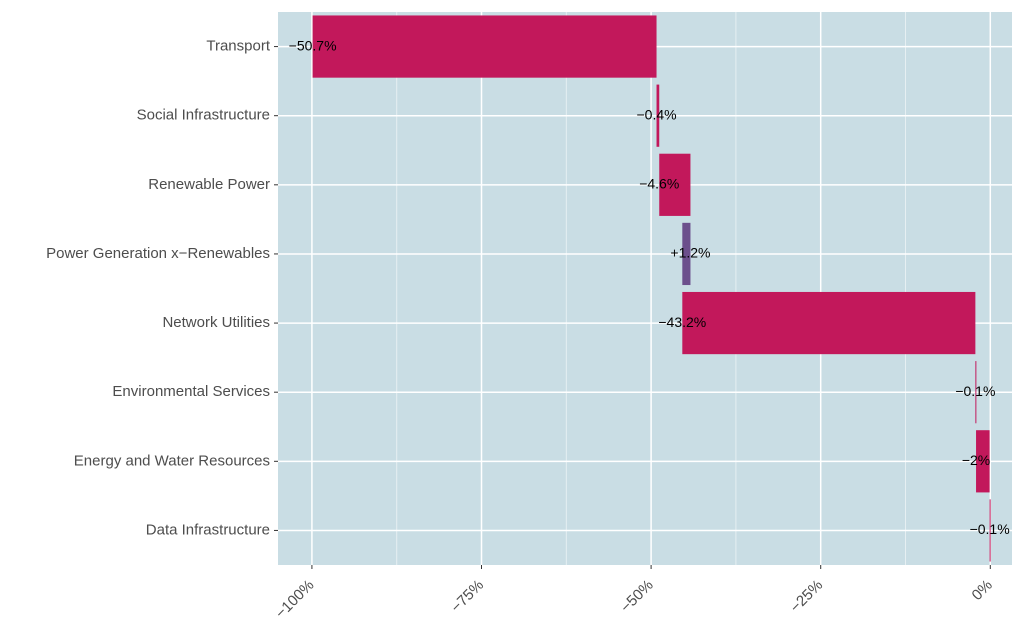 Image resolution: width=1012 pixels, height=621 pixels. What do you see at coordinates (216, 322) in the screenshot?
I see `y-tick-label: Network Utilities` at bounding box center [216, 322].